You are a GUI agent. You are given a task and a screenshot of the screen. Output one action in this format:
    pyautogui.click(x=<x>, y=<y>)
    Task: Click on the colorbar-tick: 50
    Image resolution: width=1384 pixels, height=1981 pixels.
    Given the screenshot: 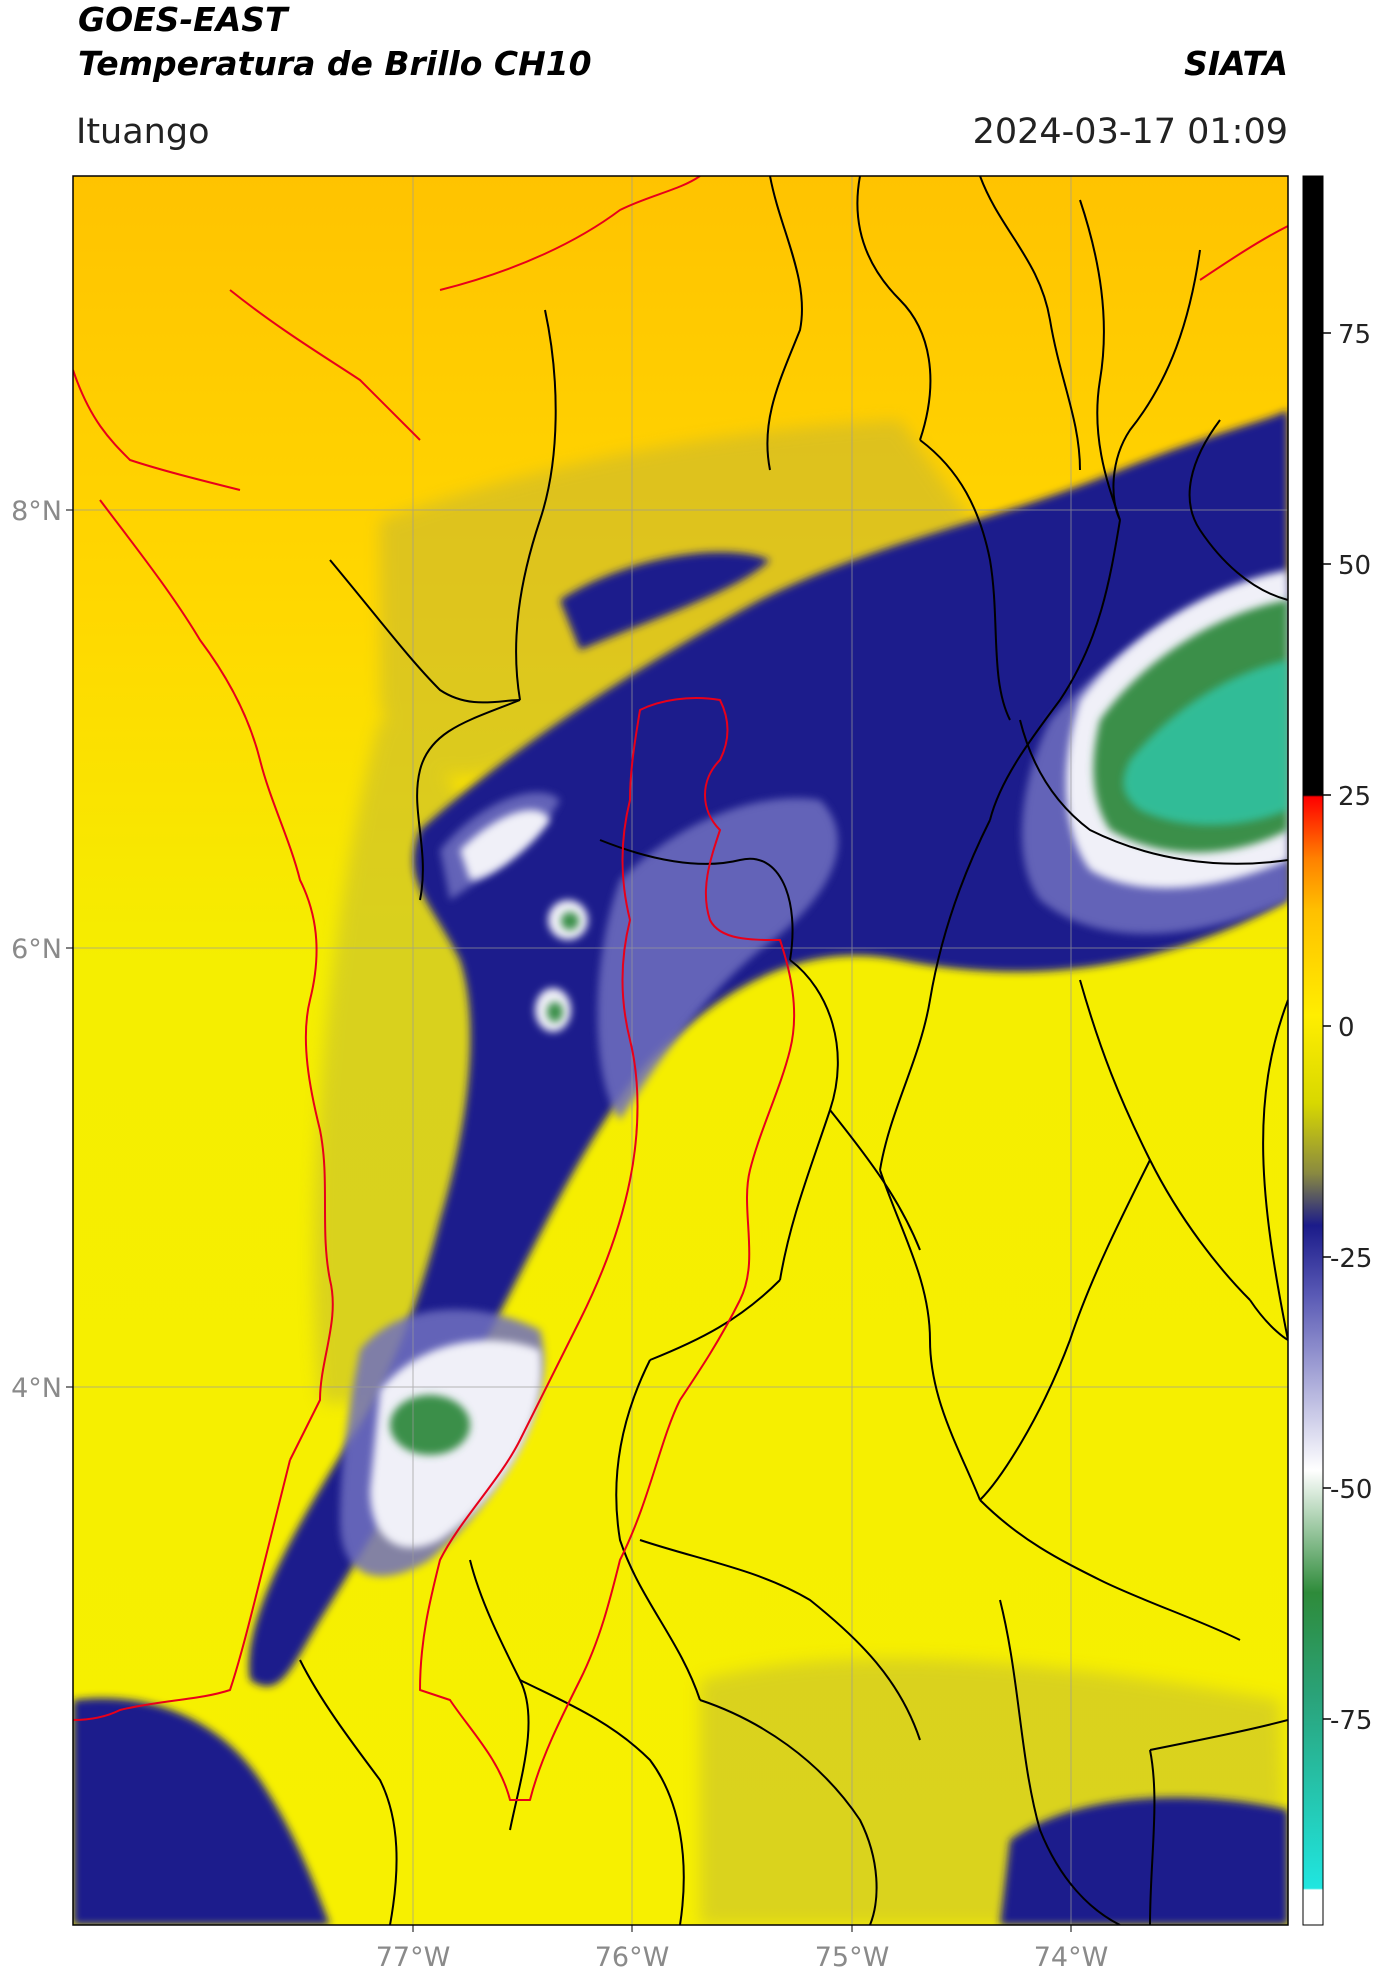 What is the action you would take?
    pyautogui.click(x=1354, y=566)
    